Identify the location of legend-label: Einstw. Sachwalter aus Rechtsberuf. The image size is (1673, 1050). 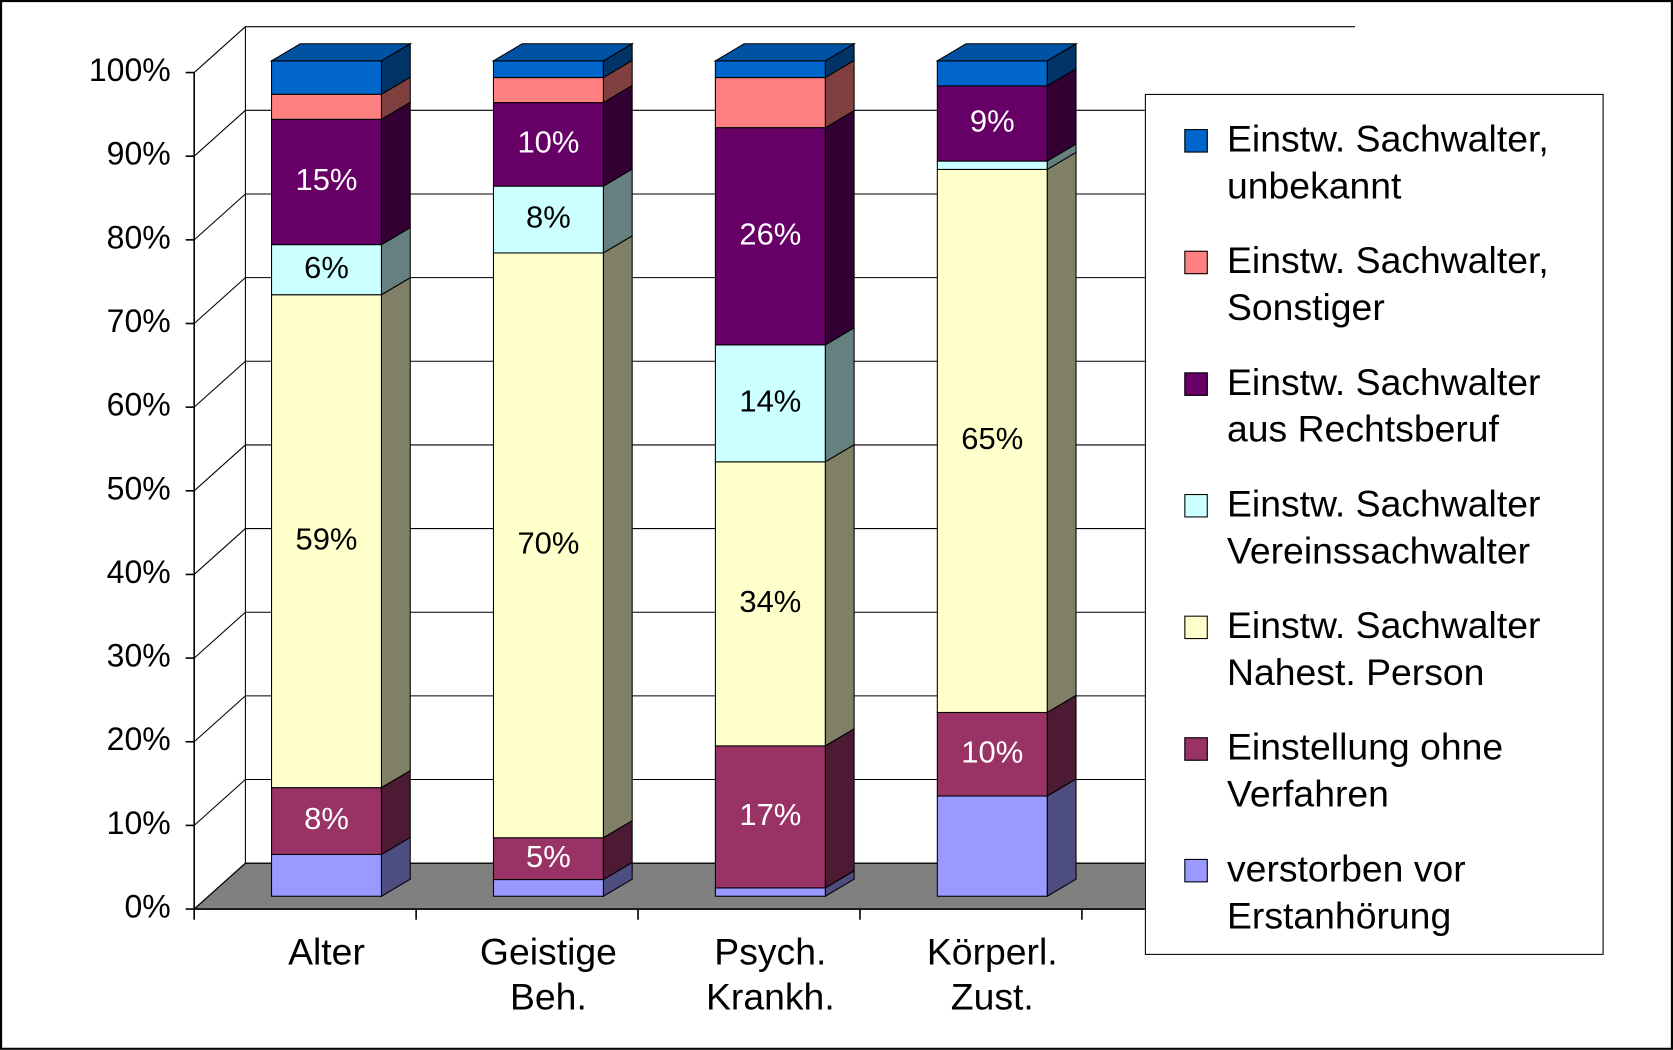
(1384, 406).